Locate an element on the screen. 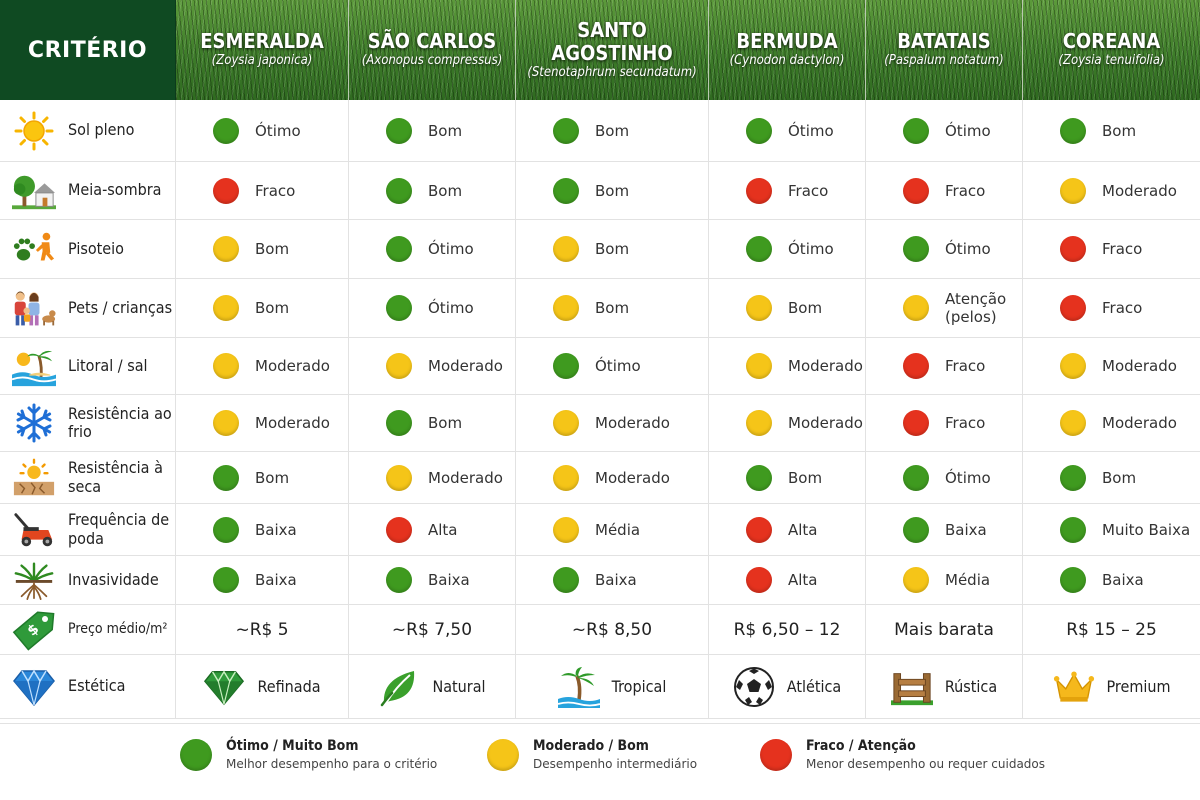 The image size is (1200, 800). aesthetic-cell: Refinada is located at coordinates (262, 687).